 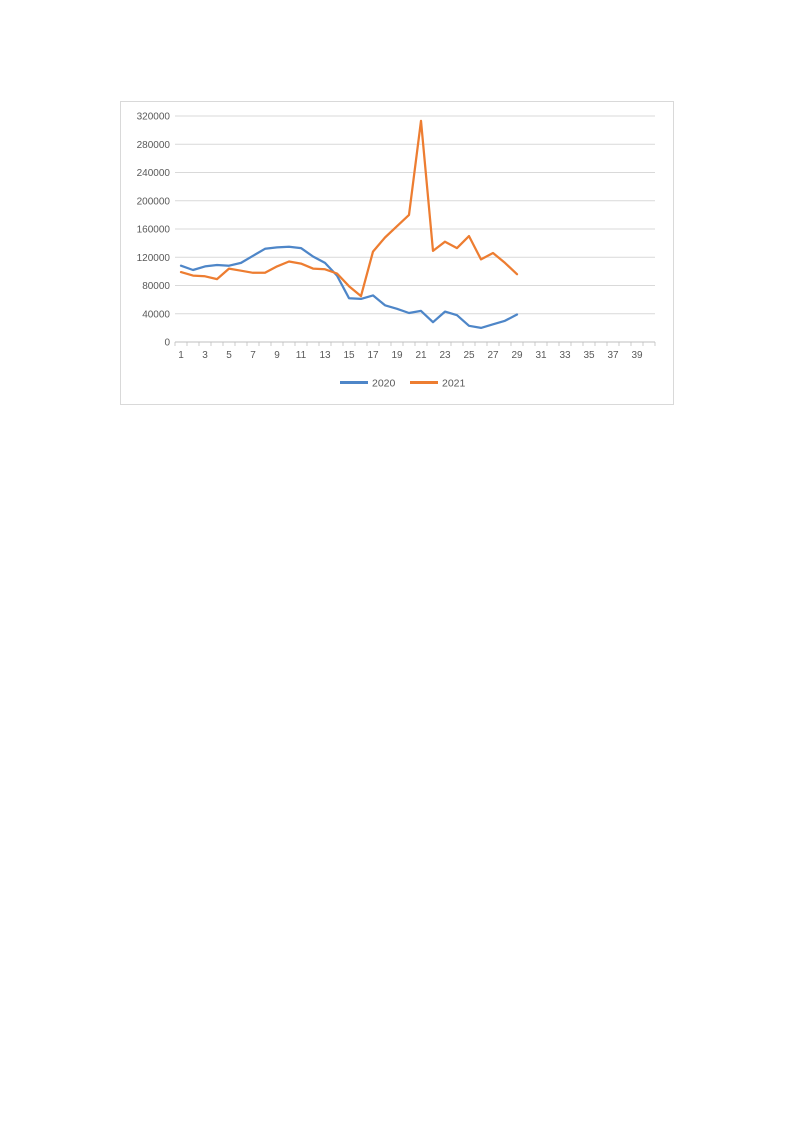 What do you see at coordinates (301, 355) in the screenshot?
I see `x-axis-label: 11` at bounding box center [301, 355].